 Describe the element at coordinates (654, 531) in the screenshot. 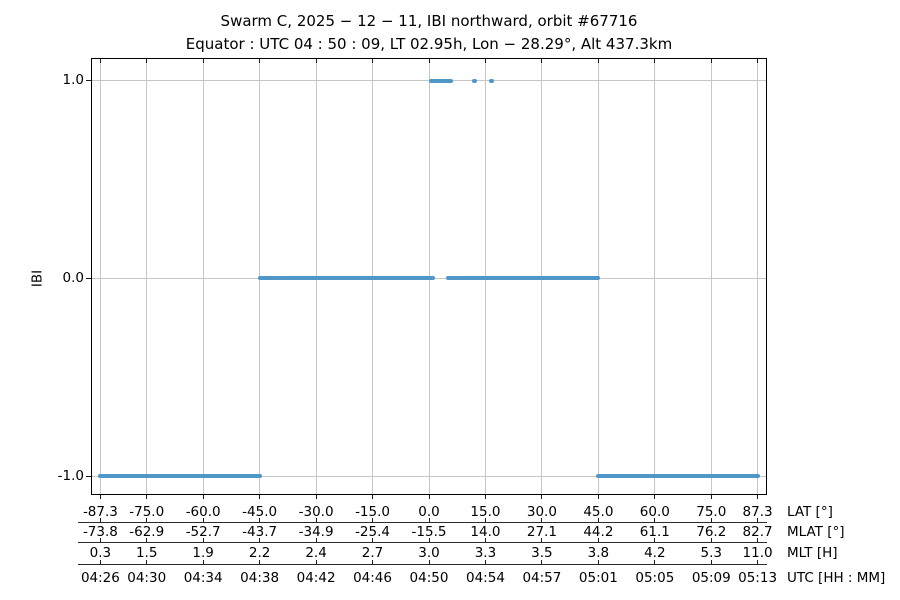

I see `x-tick-label-mlat: 61.1` at that location.